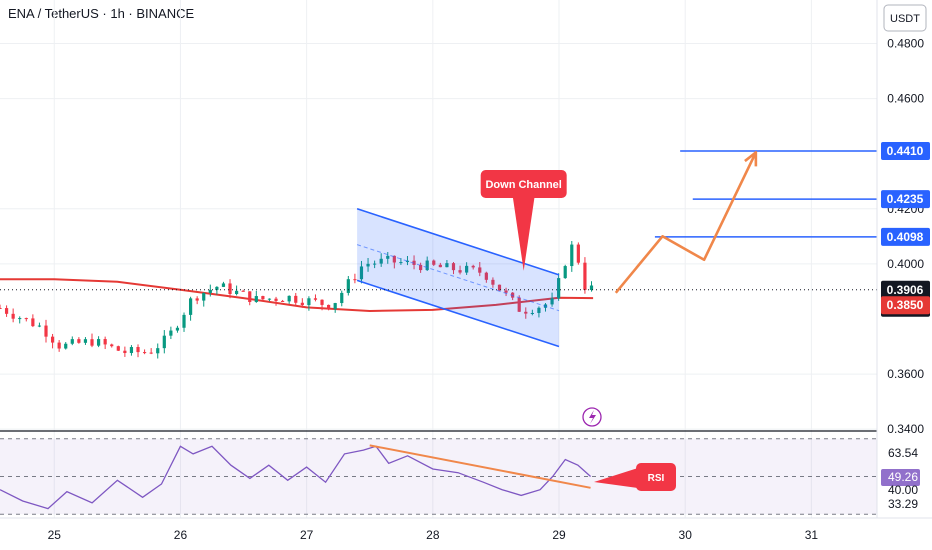  Describe the element at coordinates (751, 159) in the screenshot. I see `forecast-arrowhead` at that location.